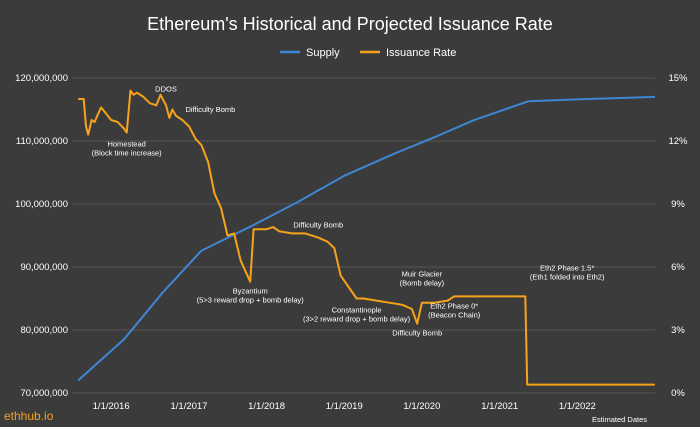 The image size is (700, 427). Describe the element at coordinates (678, 204) in the screenshot. I see `right-tick-label: 9%` at that location.